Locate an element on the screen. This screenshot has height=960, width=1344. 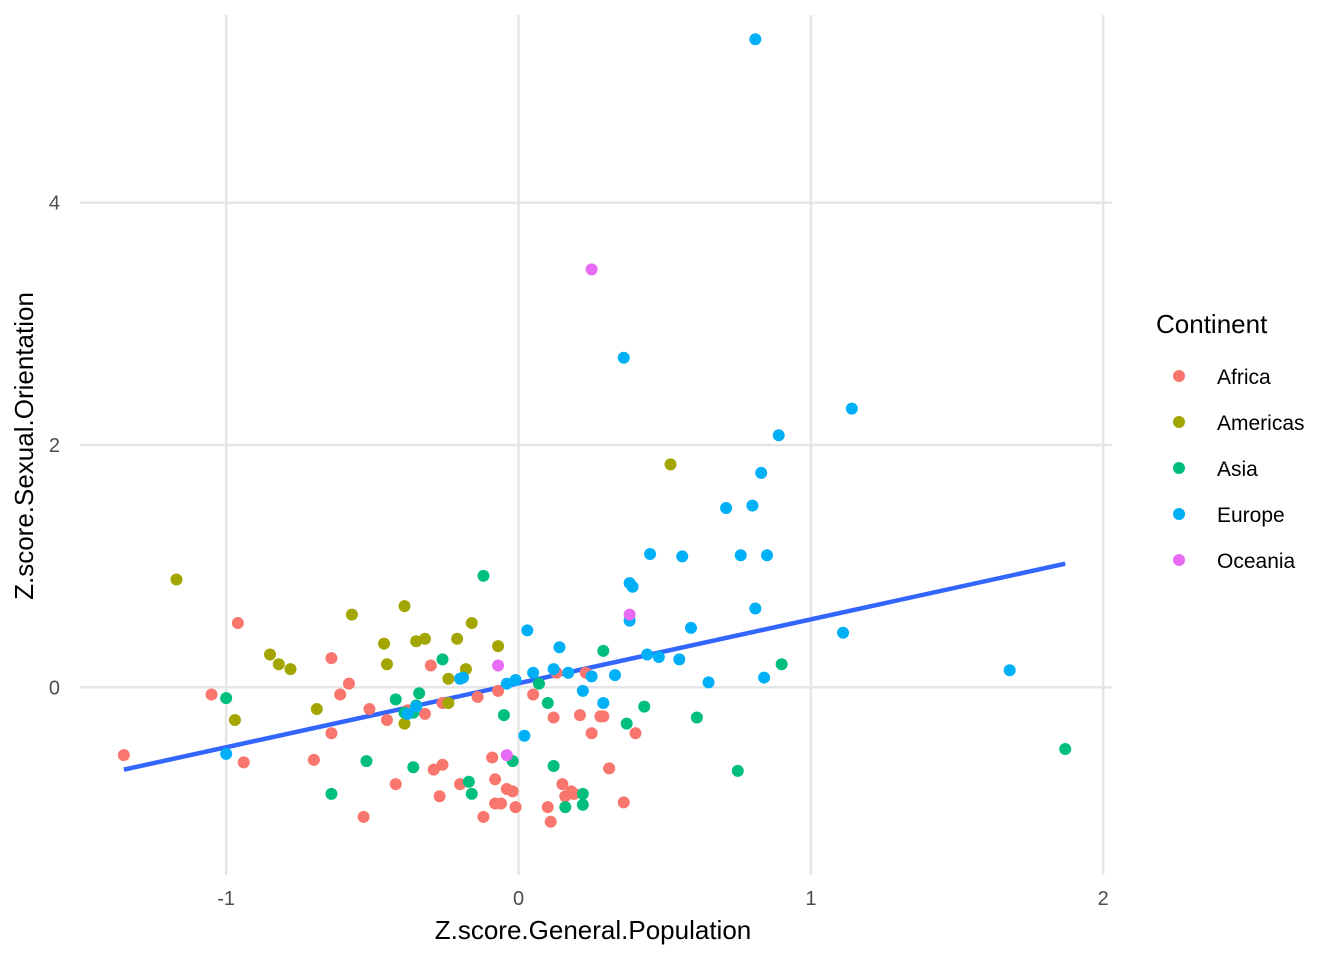
y-tick-label: 0 is located at coordinates (54, 688).